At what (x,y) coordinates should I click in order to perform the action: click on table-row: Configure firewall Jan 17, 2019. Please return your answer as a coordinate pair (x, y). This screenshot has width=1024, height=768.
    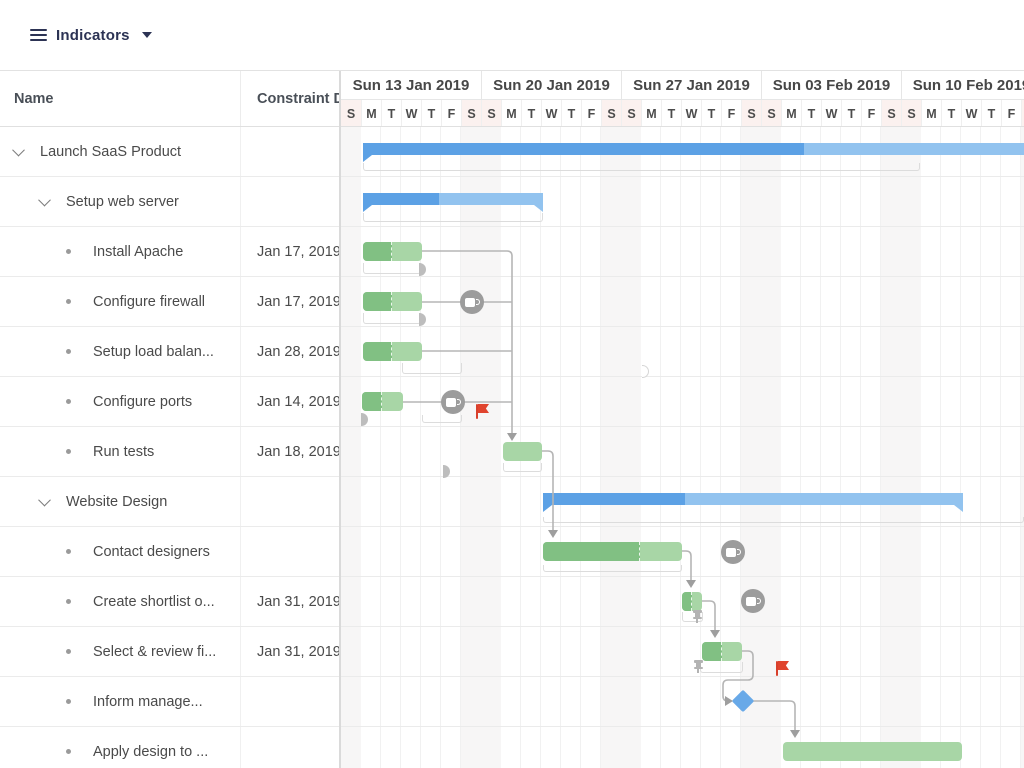
    Looking at the image, I should click on (169, 302).